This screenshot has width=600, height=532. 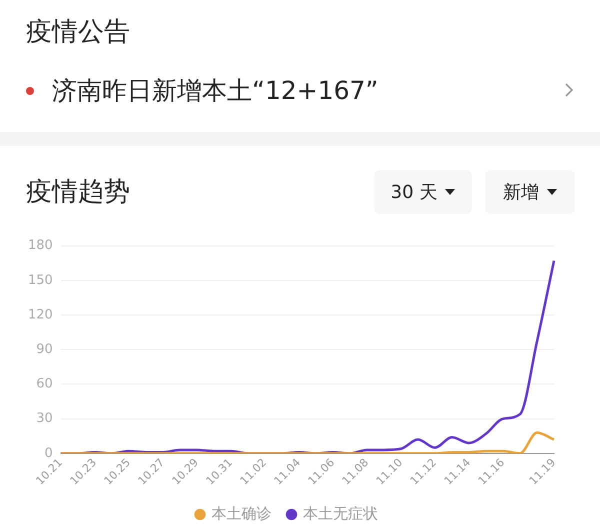 What do you see at coordinates (78, 192) in the screenshot?
I see `chart-title: 疫情趋势` at bounding box center [78, 192].